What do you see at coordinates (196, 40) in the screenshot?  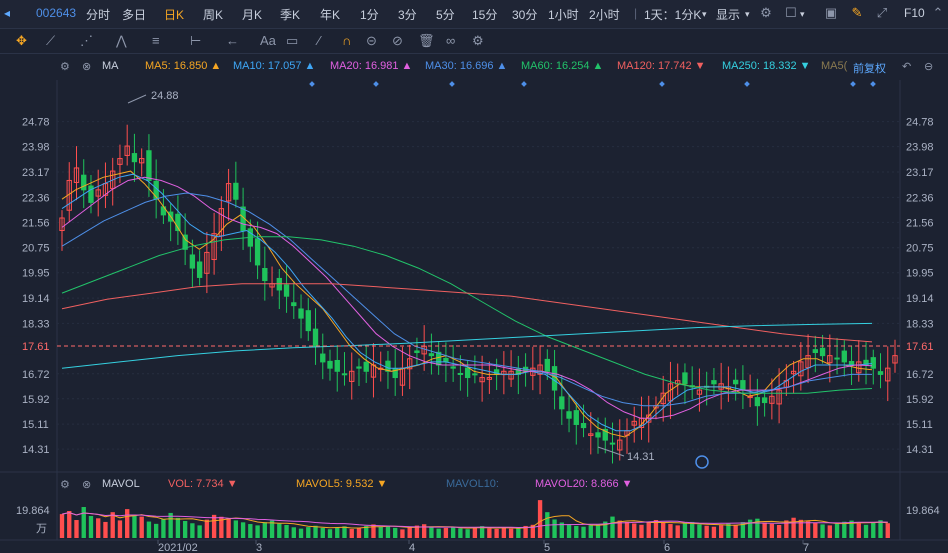 I see `measure-tool-icon: ⊢` at bounding box center [196, 40].